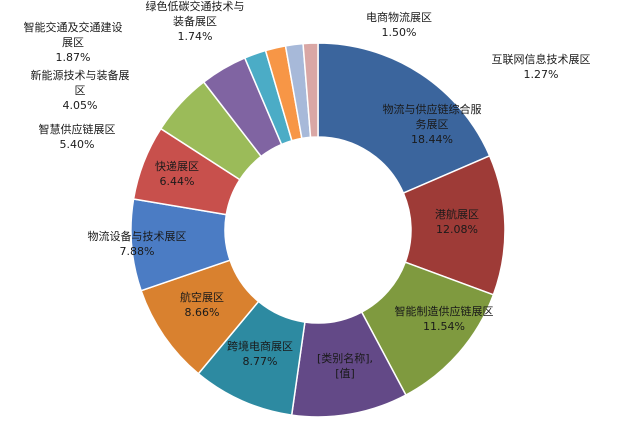 The height and width of the screenshot is (436, 636). I want to click on slice-category-label: 物流与供应链综合服, so click(432, 109).